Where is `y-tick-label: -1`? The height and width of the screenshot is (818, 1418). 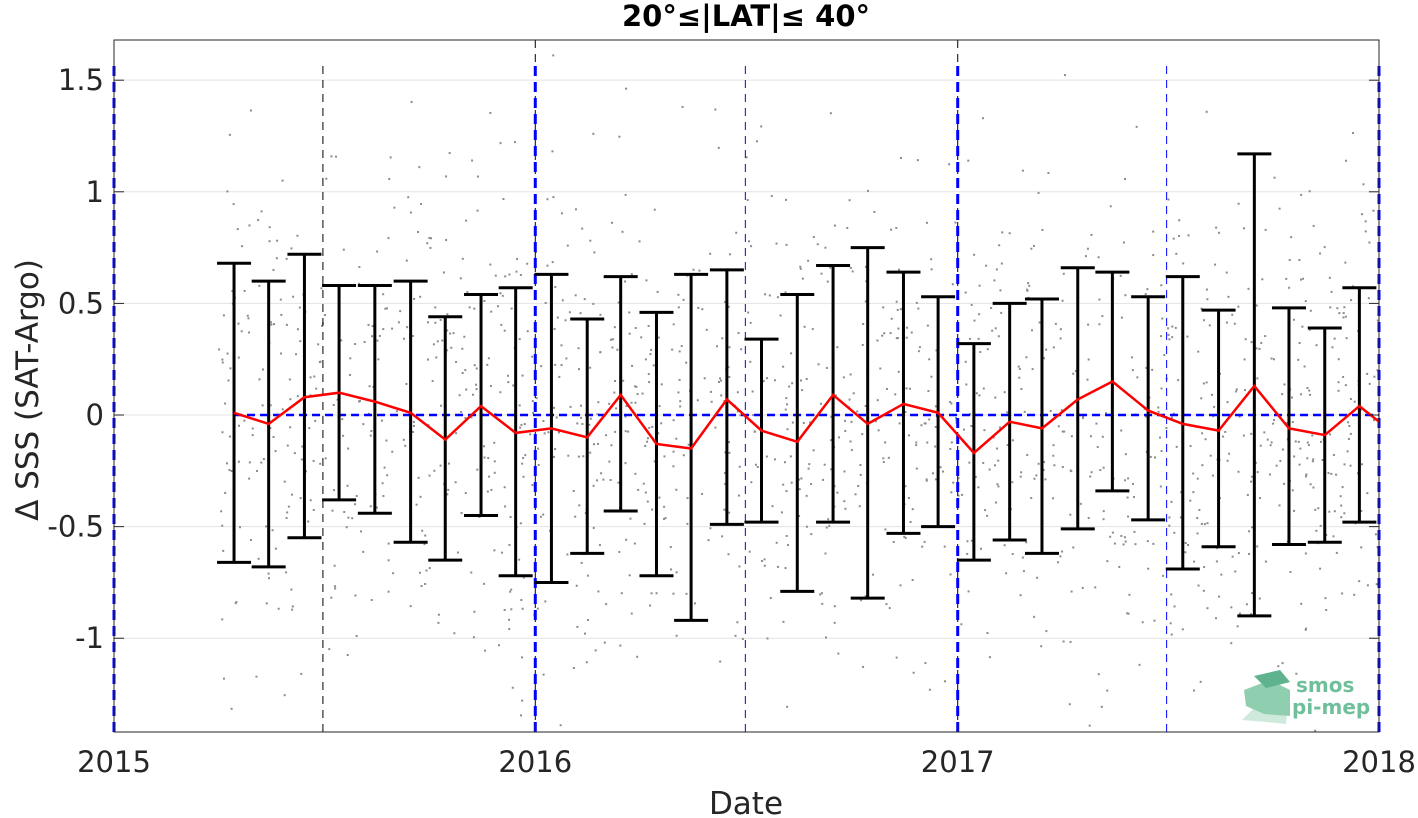
y-tick-label: -1 is located at coordinates (89, 638).